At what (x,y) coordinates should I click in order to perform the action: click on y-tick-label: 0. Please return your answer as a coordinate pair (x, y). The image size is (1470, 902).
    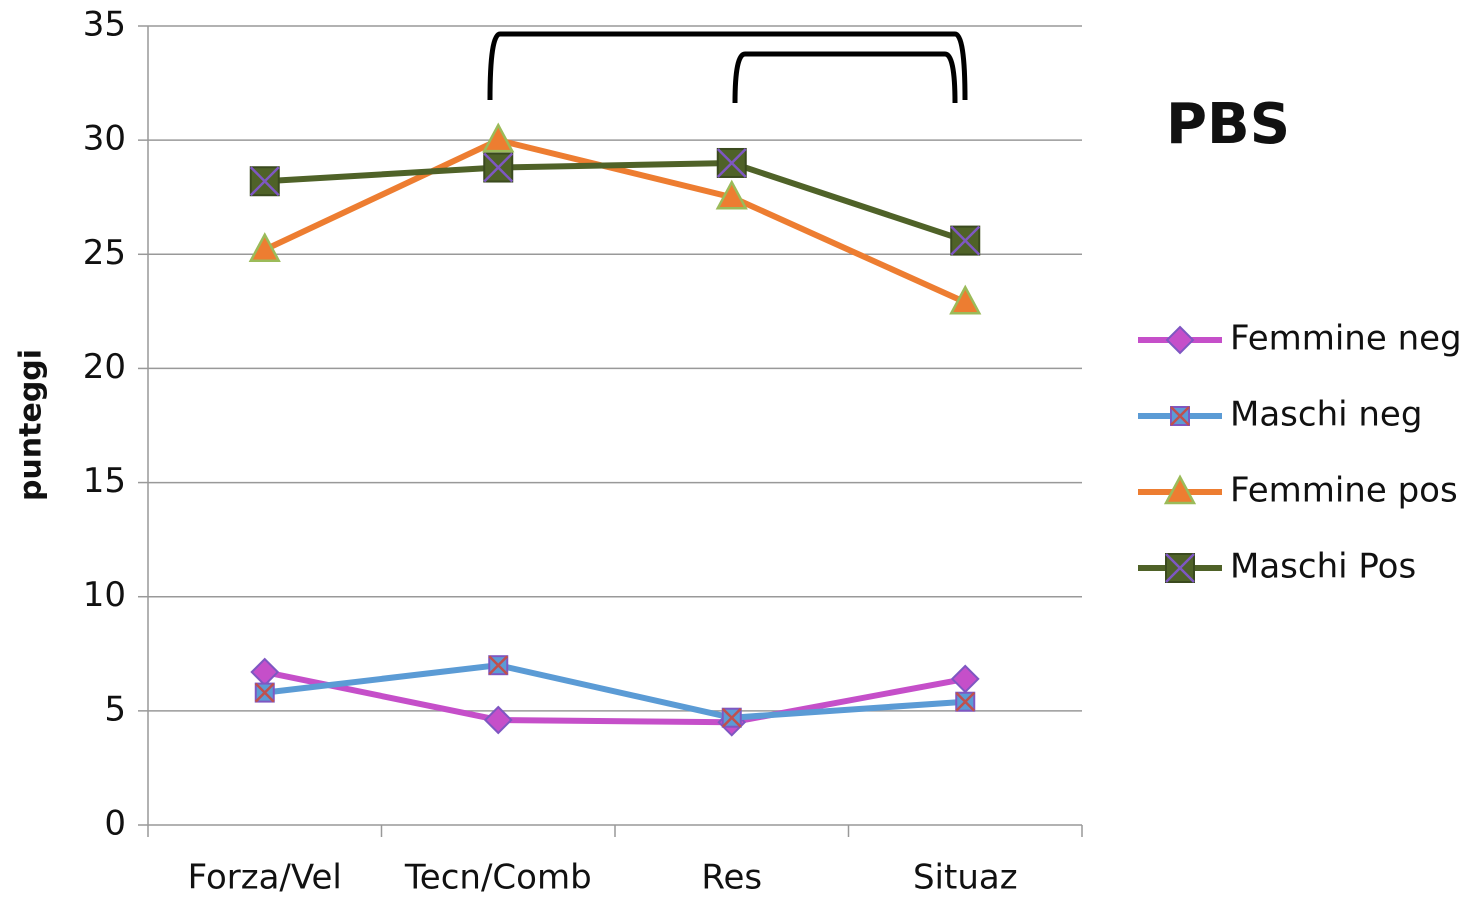
    Looking at the image, I should click on (115, 824).